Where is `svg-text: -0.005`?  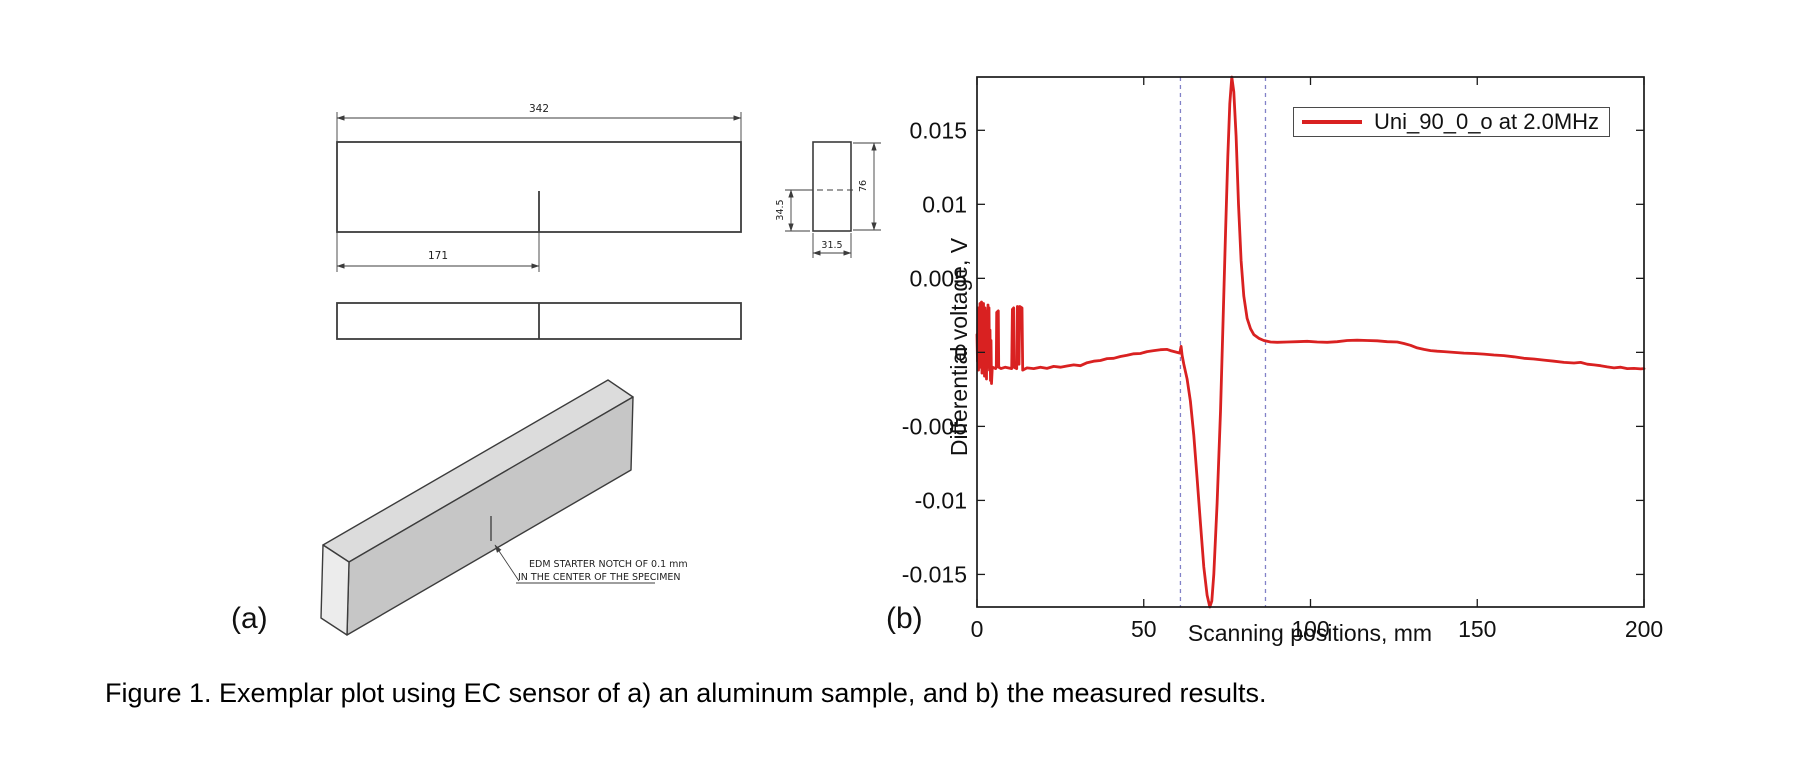
svg-text: -0.005 is located at coordinates (934, 426).